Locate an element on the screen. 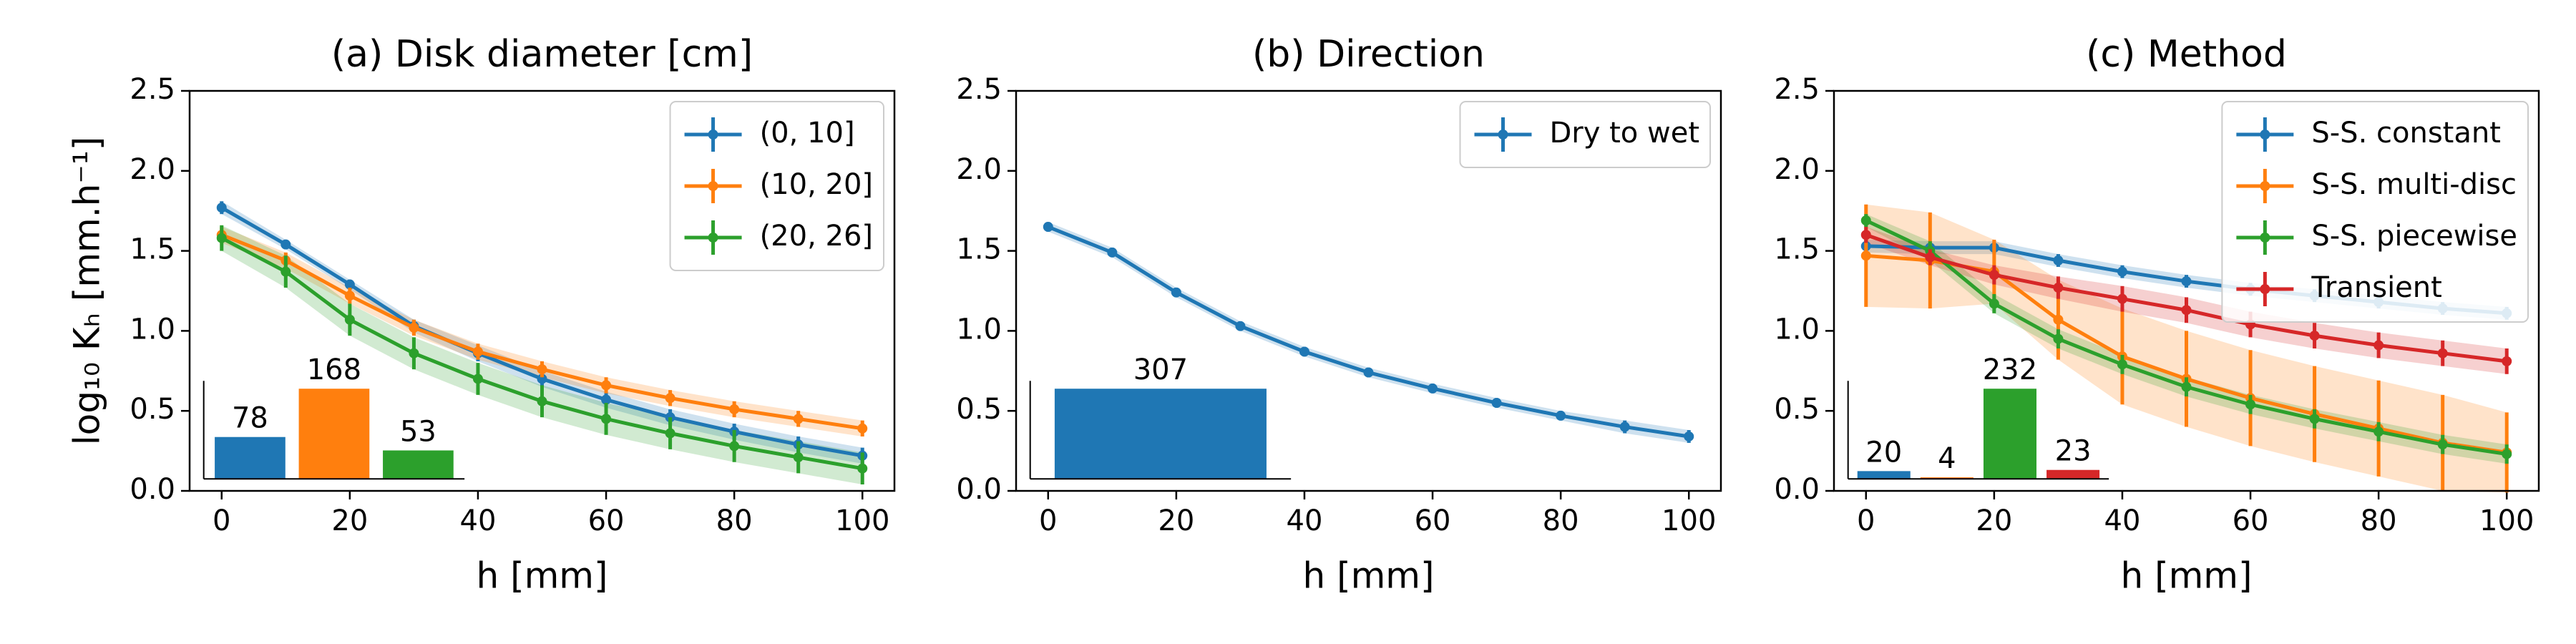  legend-label: Dry to wet is located at coordinates (1624, 133).